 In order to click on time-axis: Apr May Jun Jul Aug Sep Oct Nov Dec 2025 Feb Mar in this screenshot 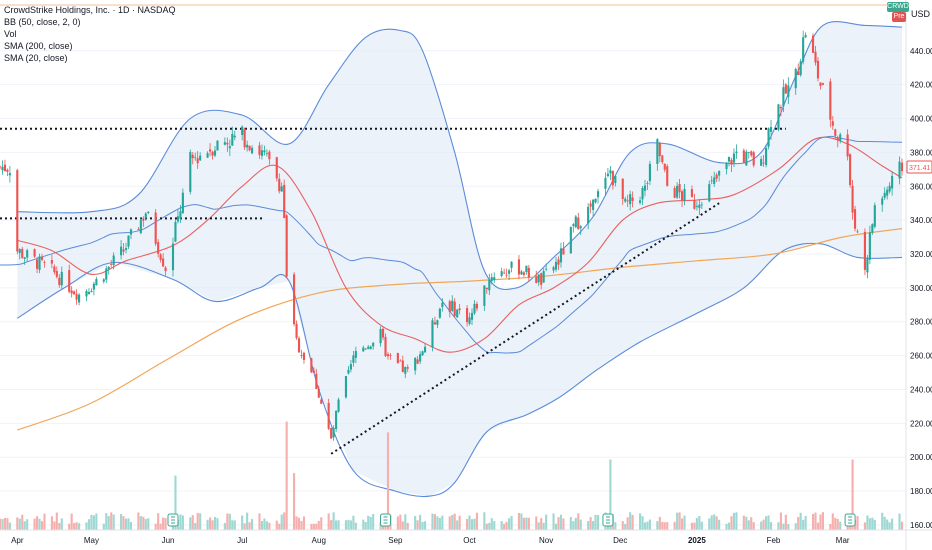, I will do `click(466, 537)`.